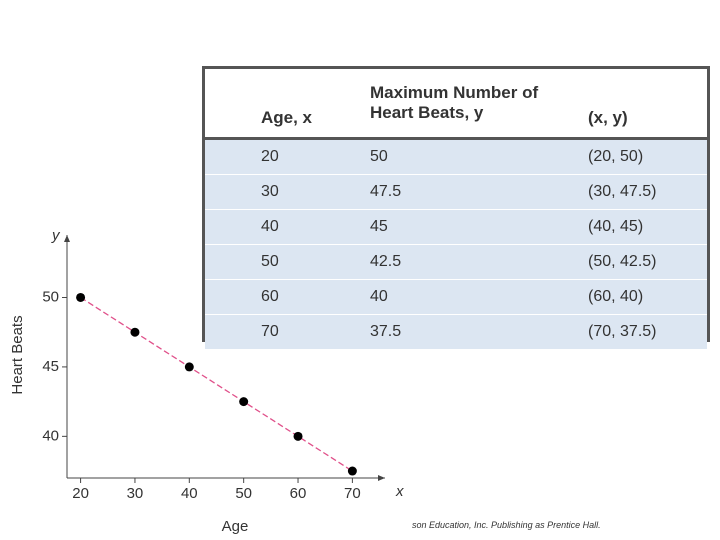 Image resolution: width=720 pixels, height=540 pixels. Describe the element at coordinates (50, 366) in the screenshot. I see `y-tick-label: 45` at that location.